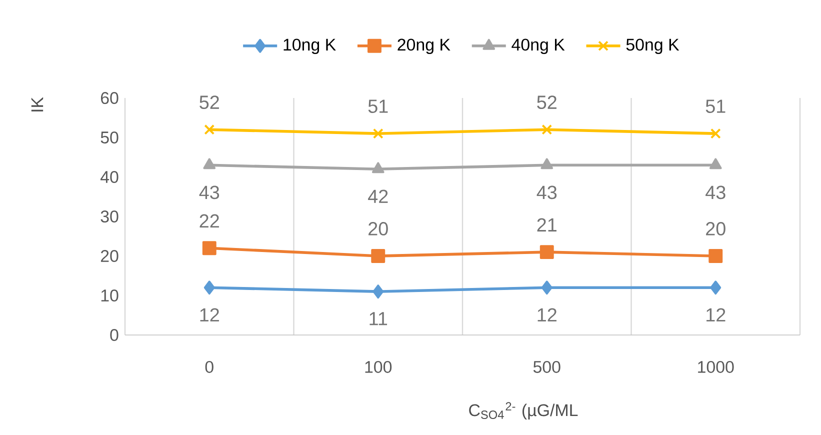 The image size is (821, 435). I want to click on y-tick-label: 10, so click(109, 296).